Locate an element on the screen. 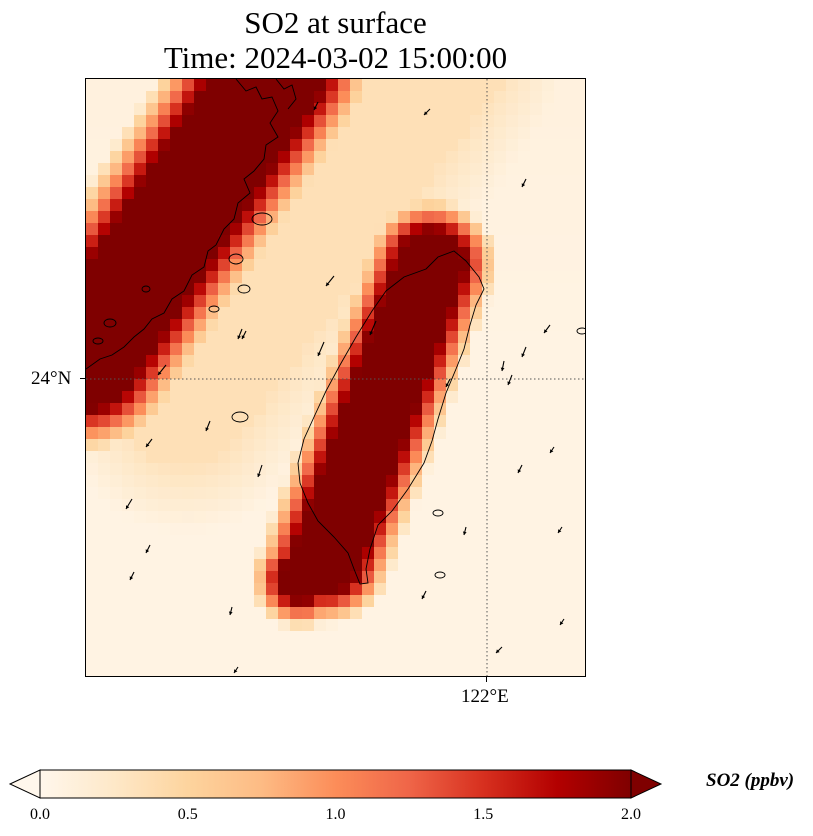 Image resolution: width=813 pixels, height=836 pixels. lon-tick-mark is located at coordinates (486, 679).